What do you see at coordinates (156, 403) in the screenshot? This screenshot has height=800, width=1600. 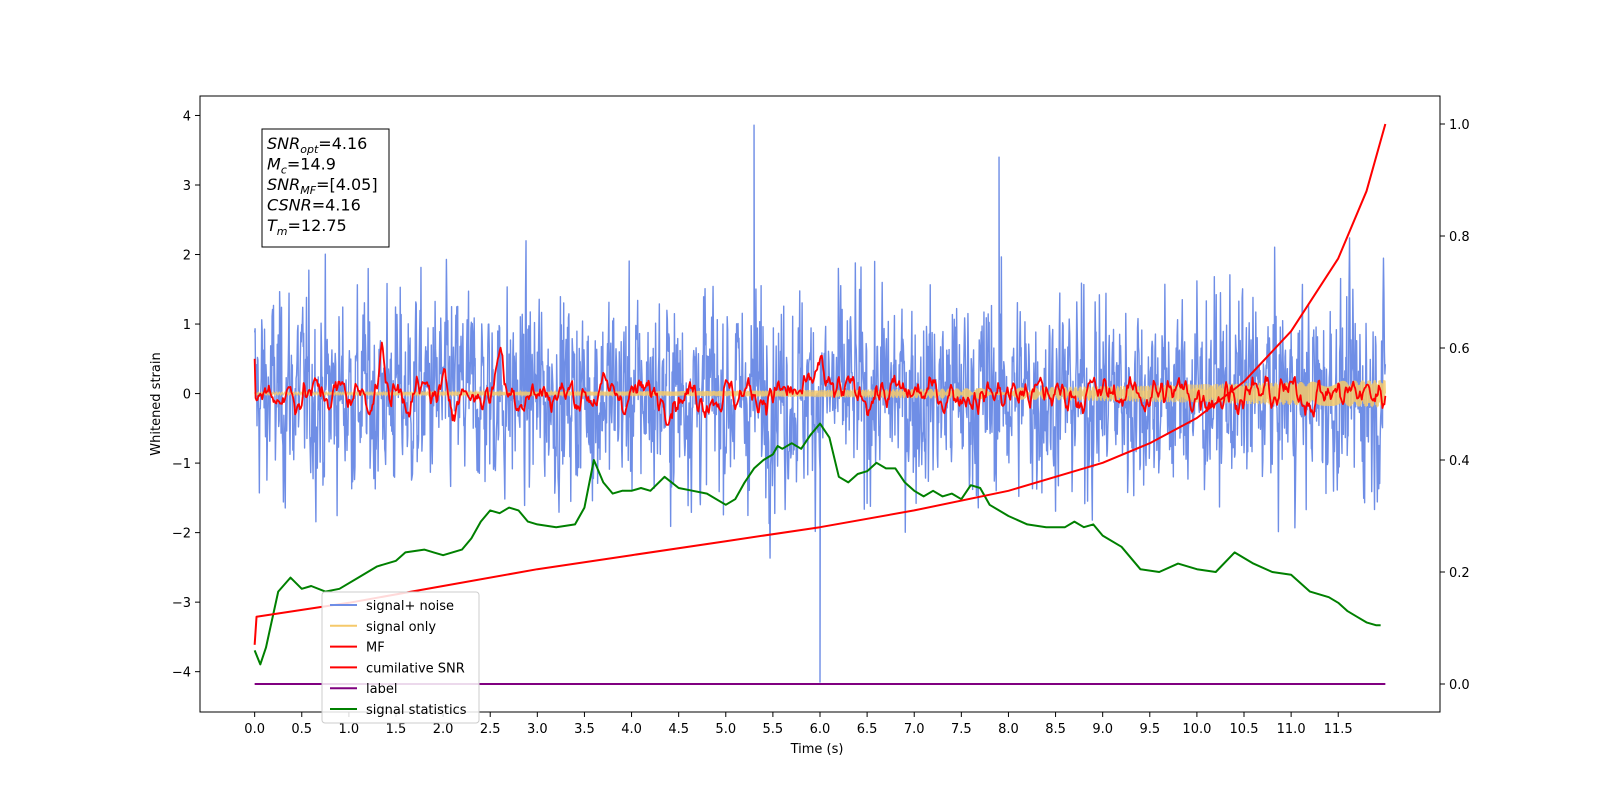 I see `y-axis-label: Whitened strain` at bounding box center [156, 403].